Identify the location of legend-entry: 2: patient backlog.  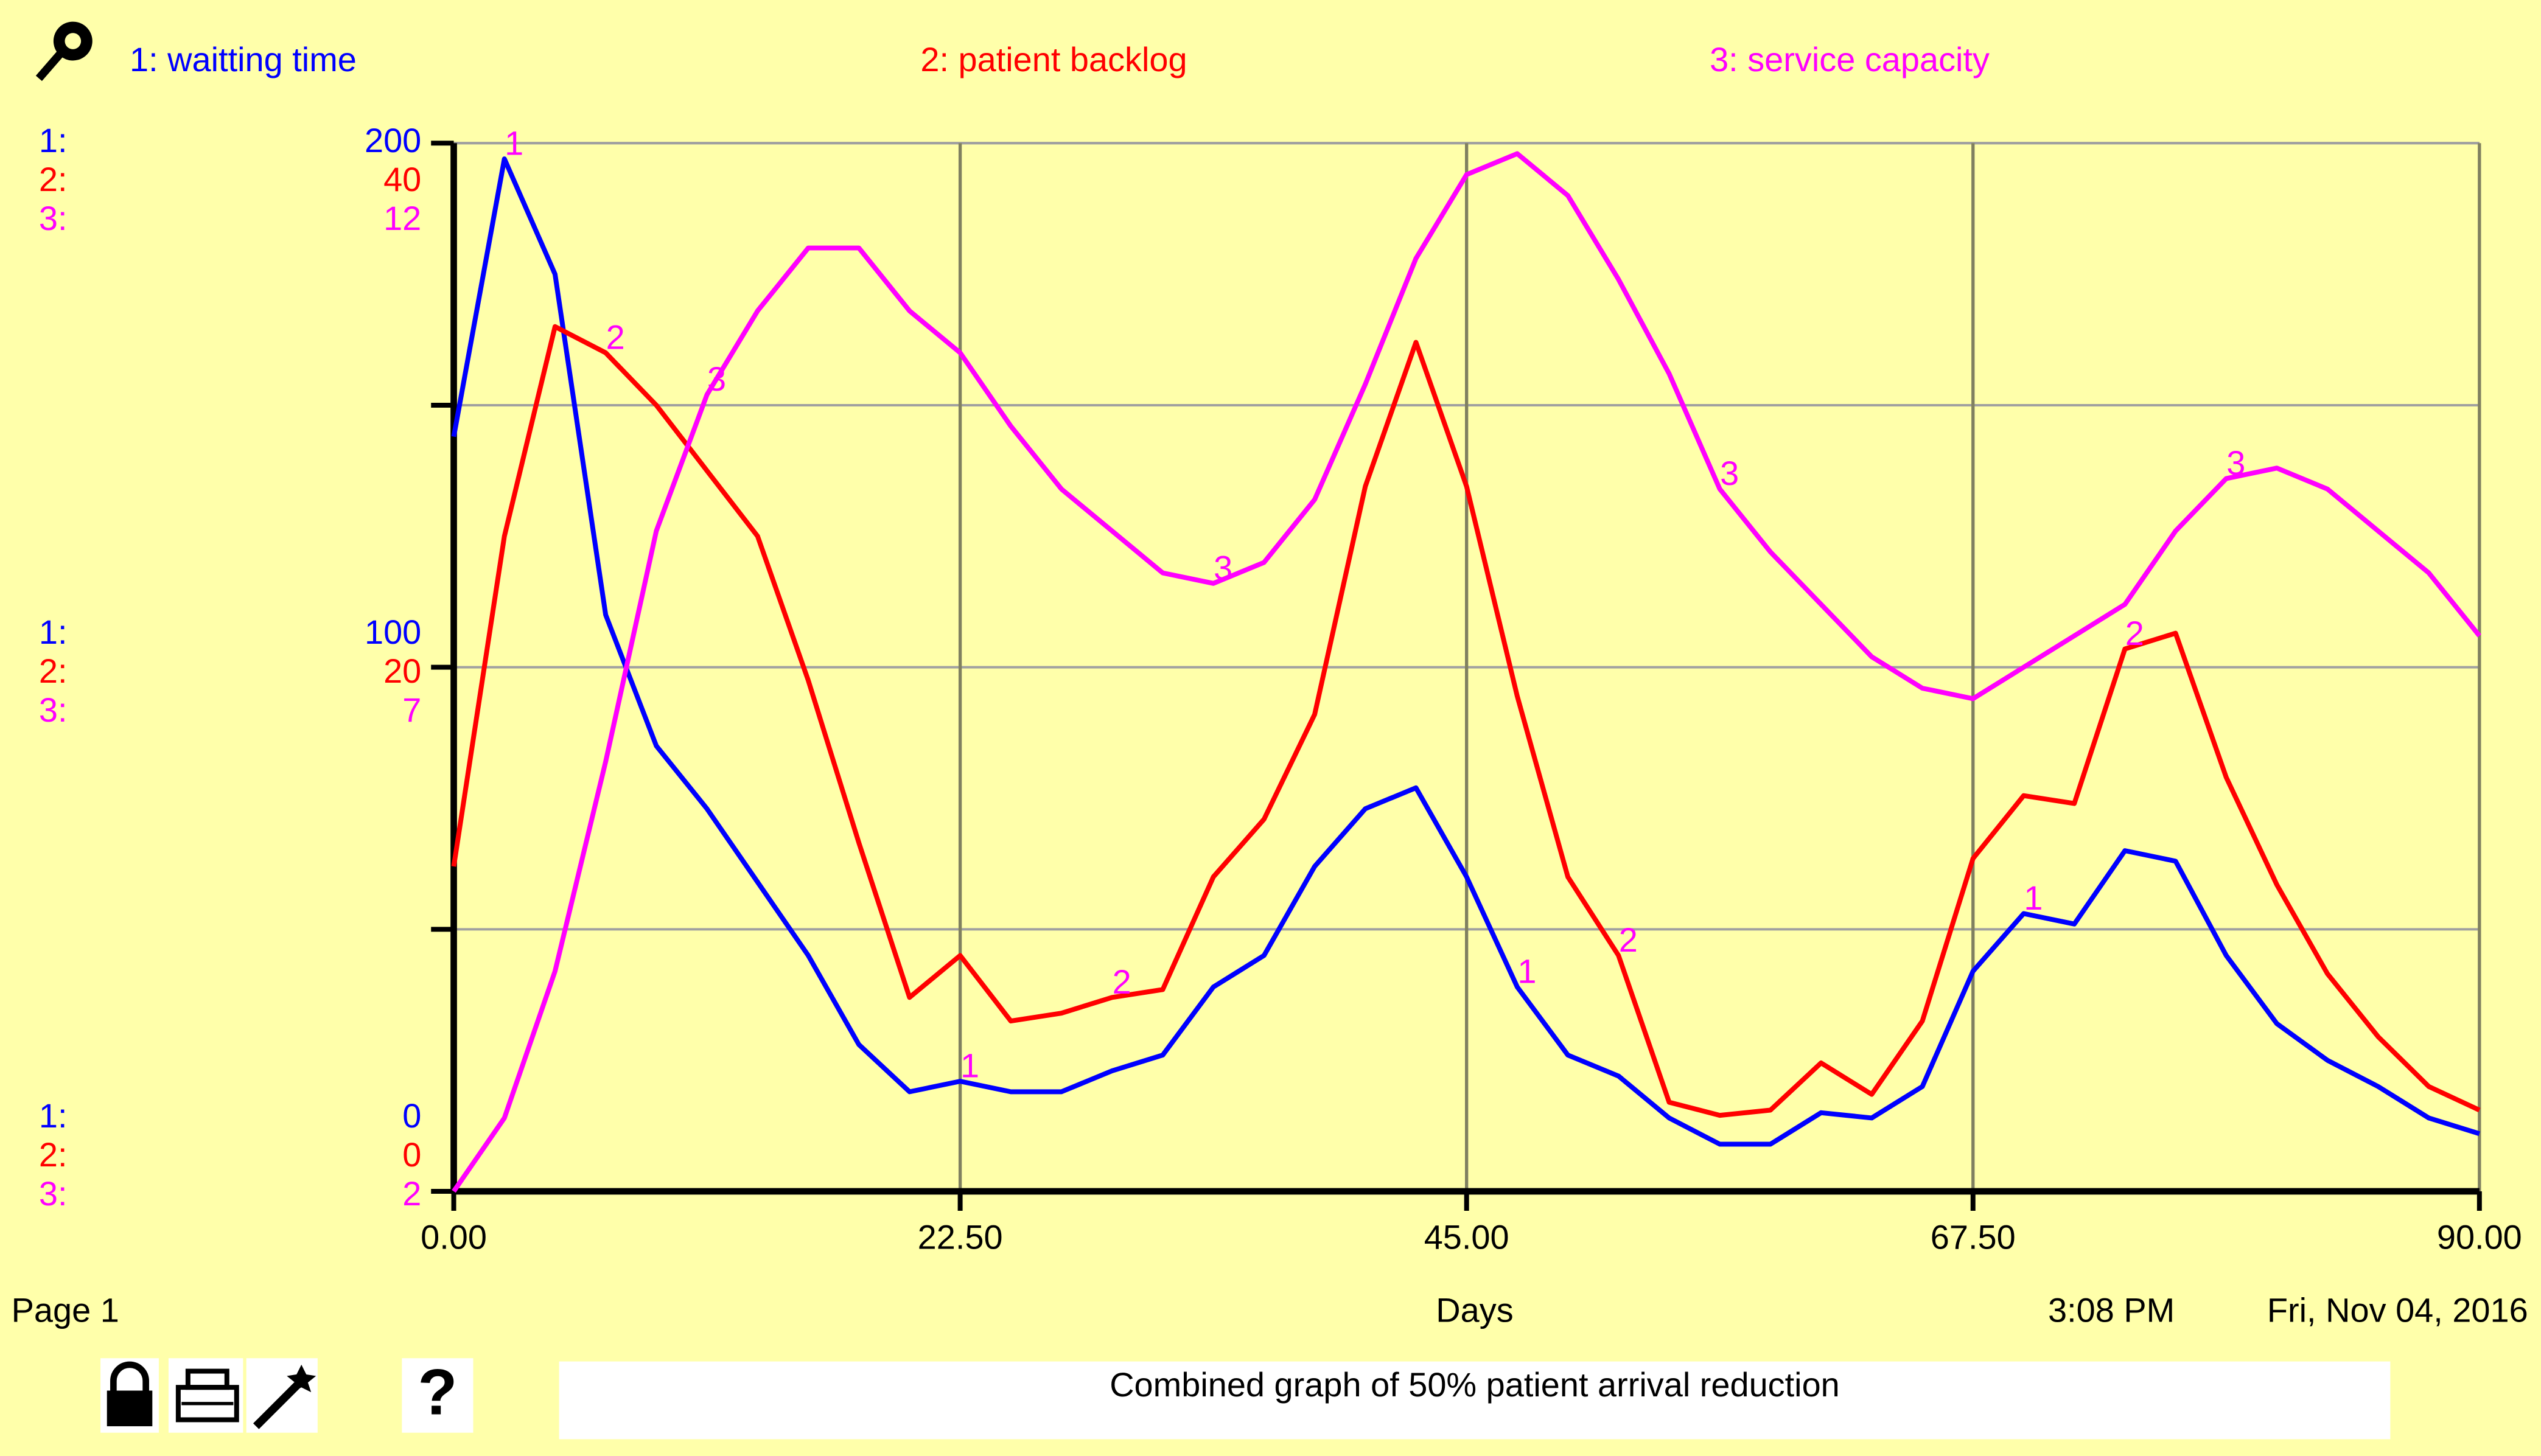
(1053, 59).